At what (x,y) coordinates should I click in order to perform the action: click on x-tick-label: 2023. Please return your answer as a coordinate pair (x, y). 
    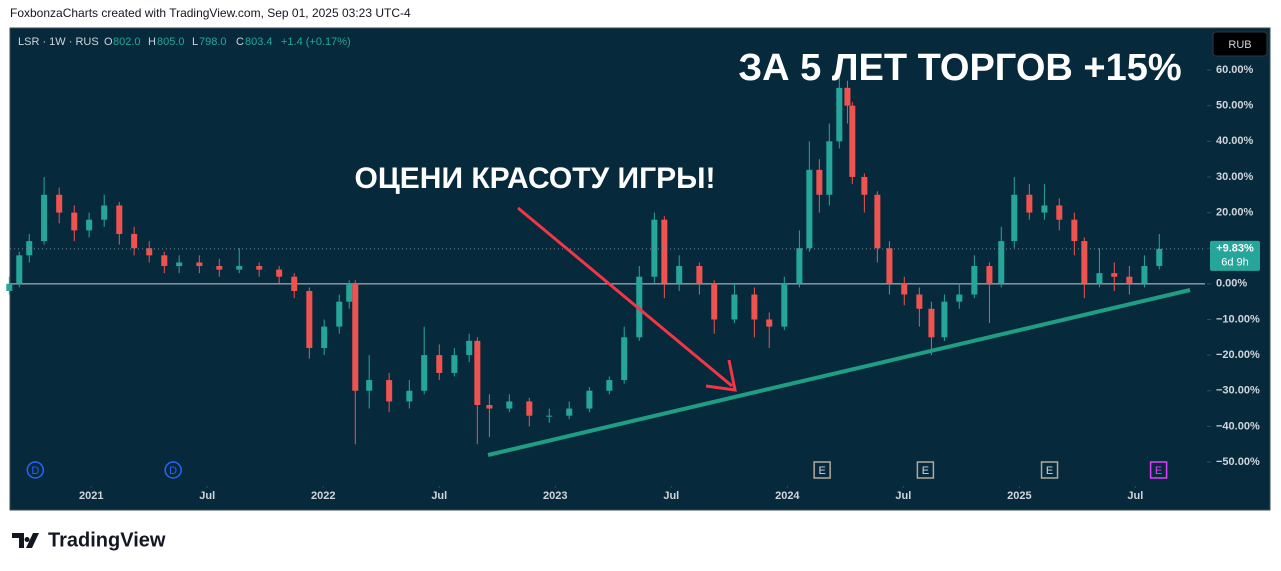
    Looking at the image, I should click on (555, 496).